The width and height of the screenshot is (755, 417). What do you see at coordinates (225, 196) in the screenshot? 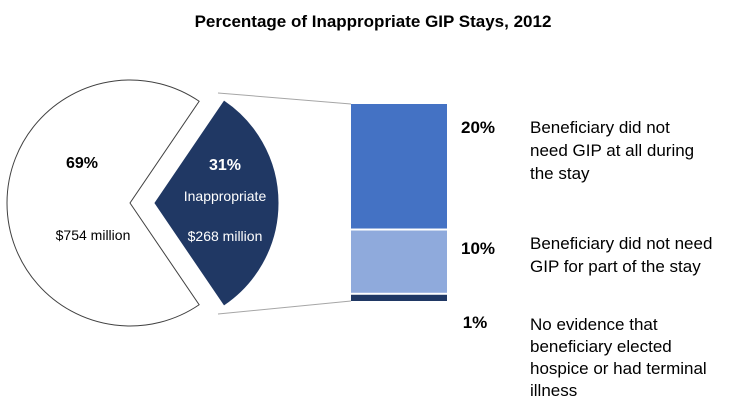
I see `slice-inappropriate-label: Inappropriate` at bounding box center [225, 196].